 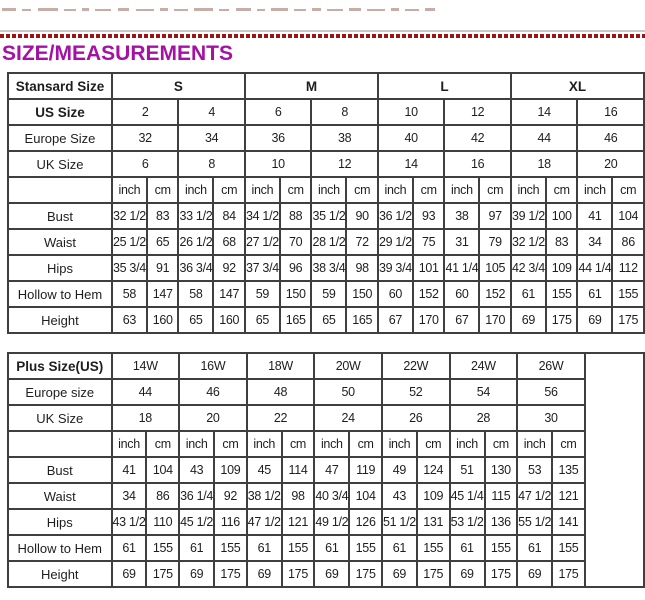 I want to click on table-cell: XL, so click(x=577, y=86).